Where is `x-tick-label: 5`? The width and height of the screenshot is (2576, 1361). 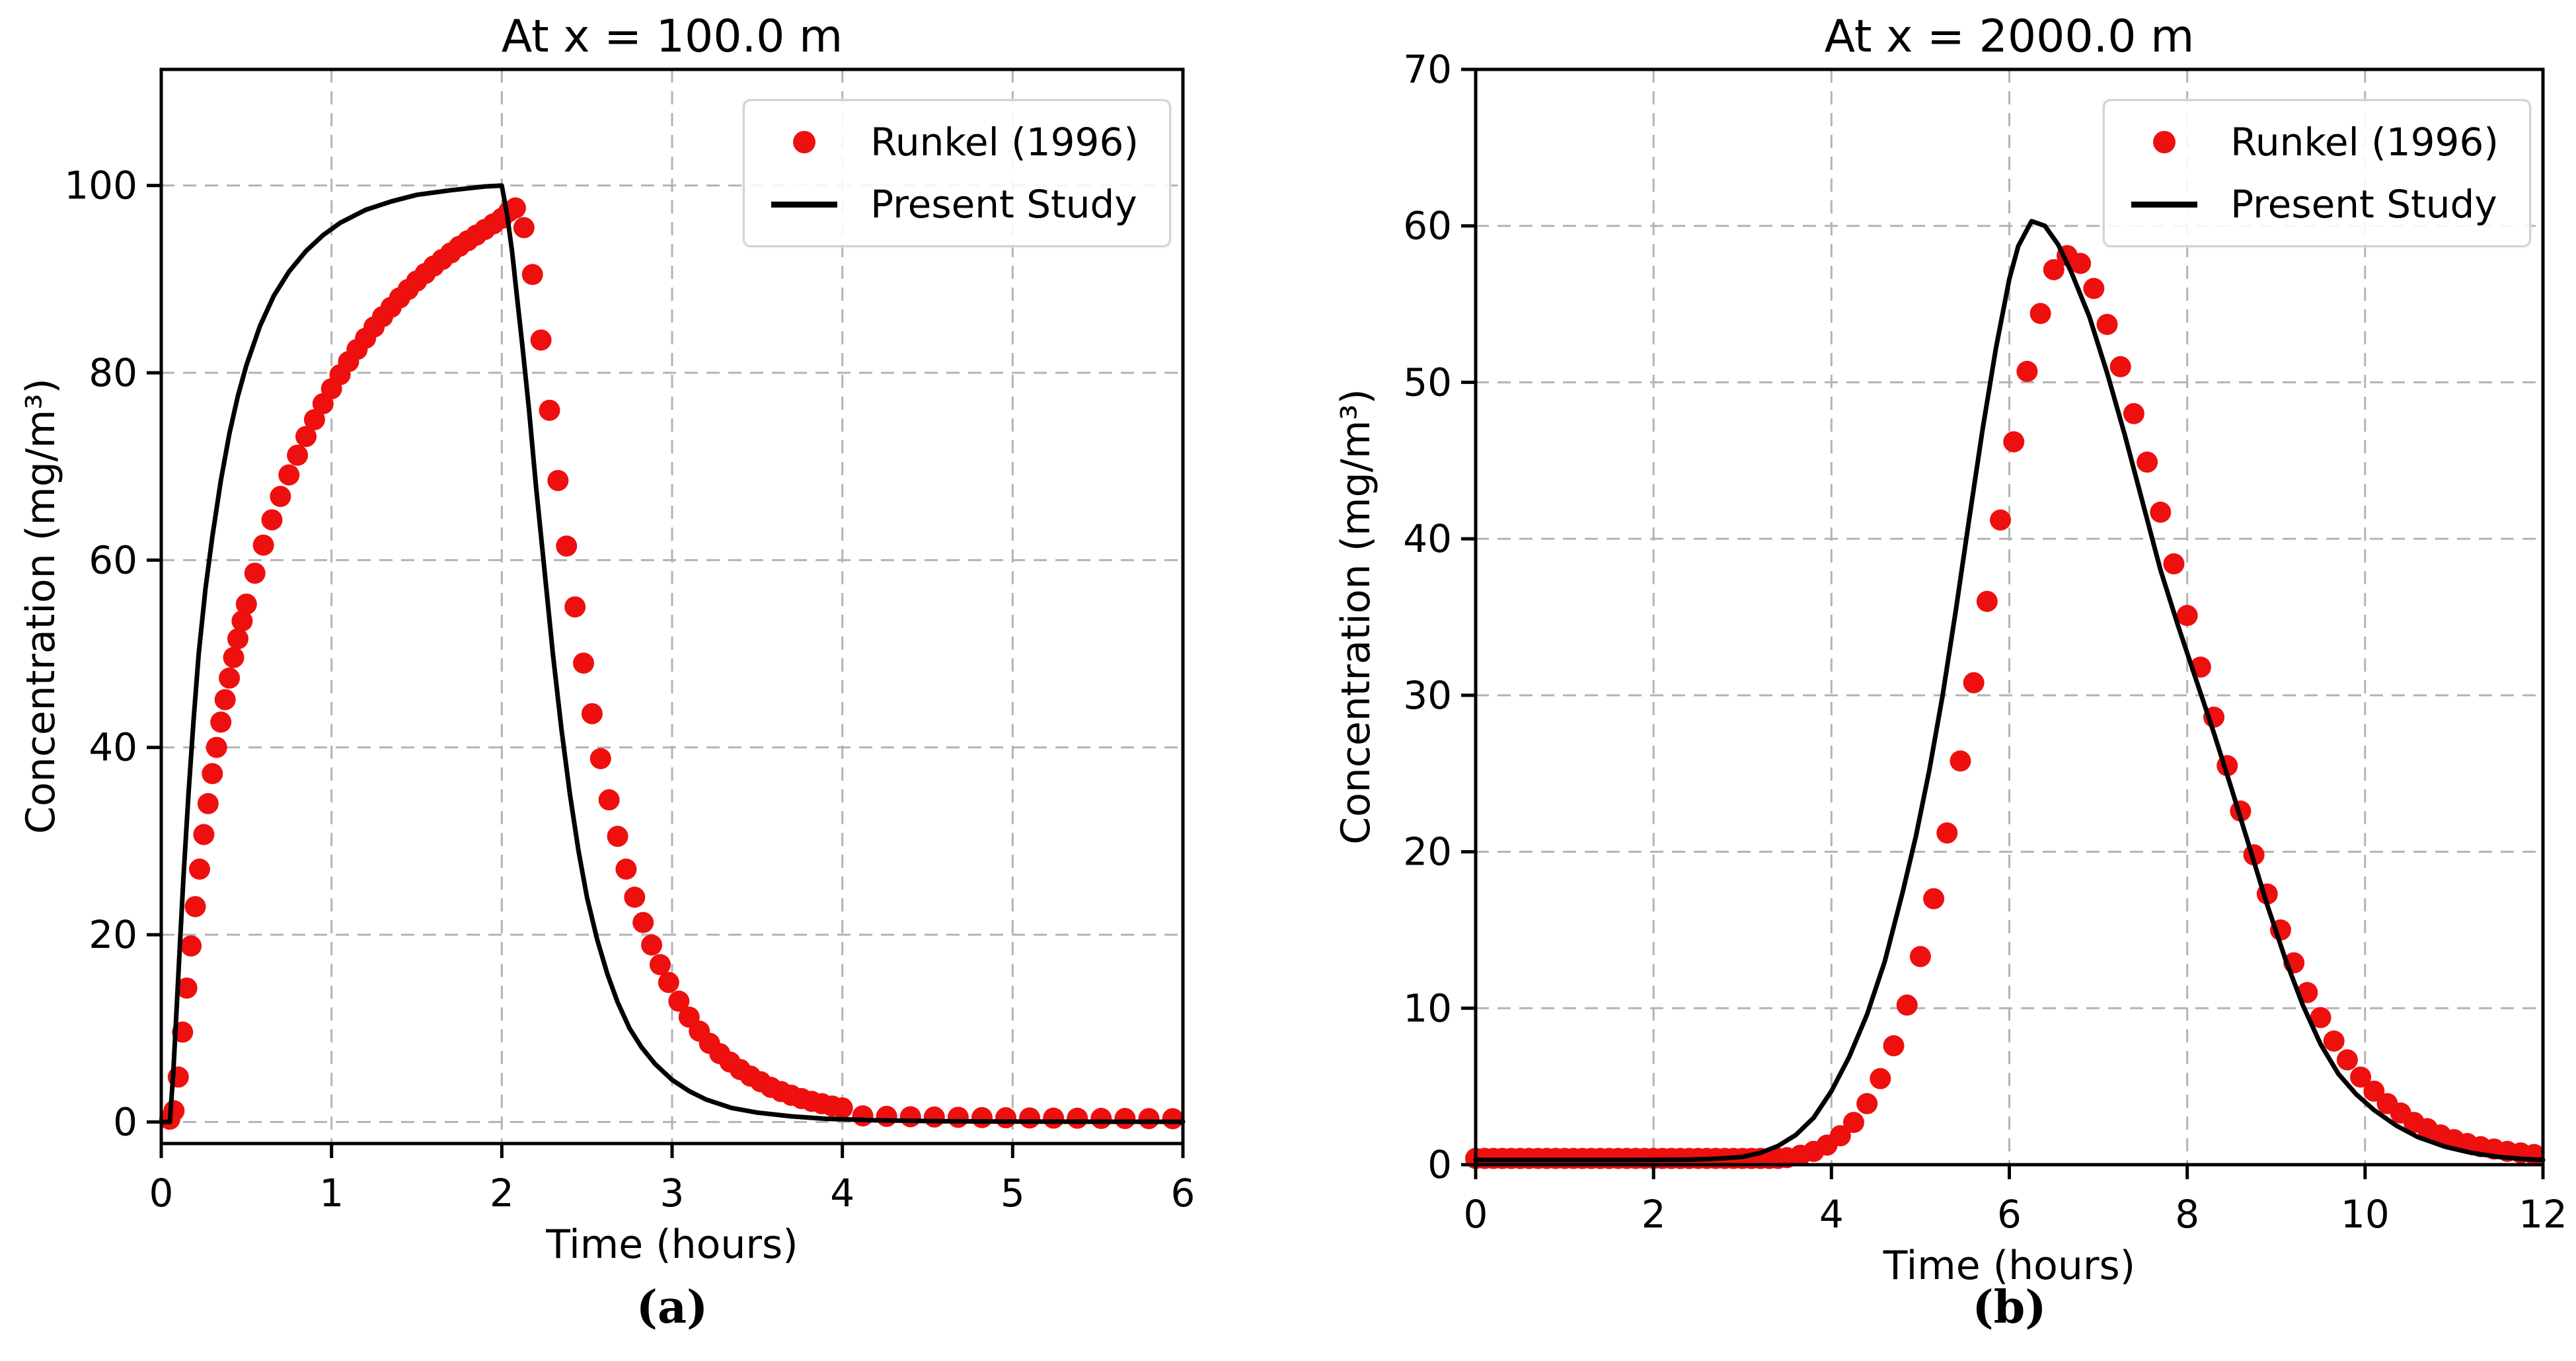 x-tick-label: 5 is located at coordinates (1013, 1193).